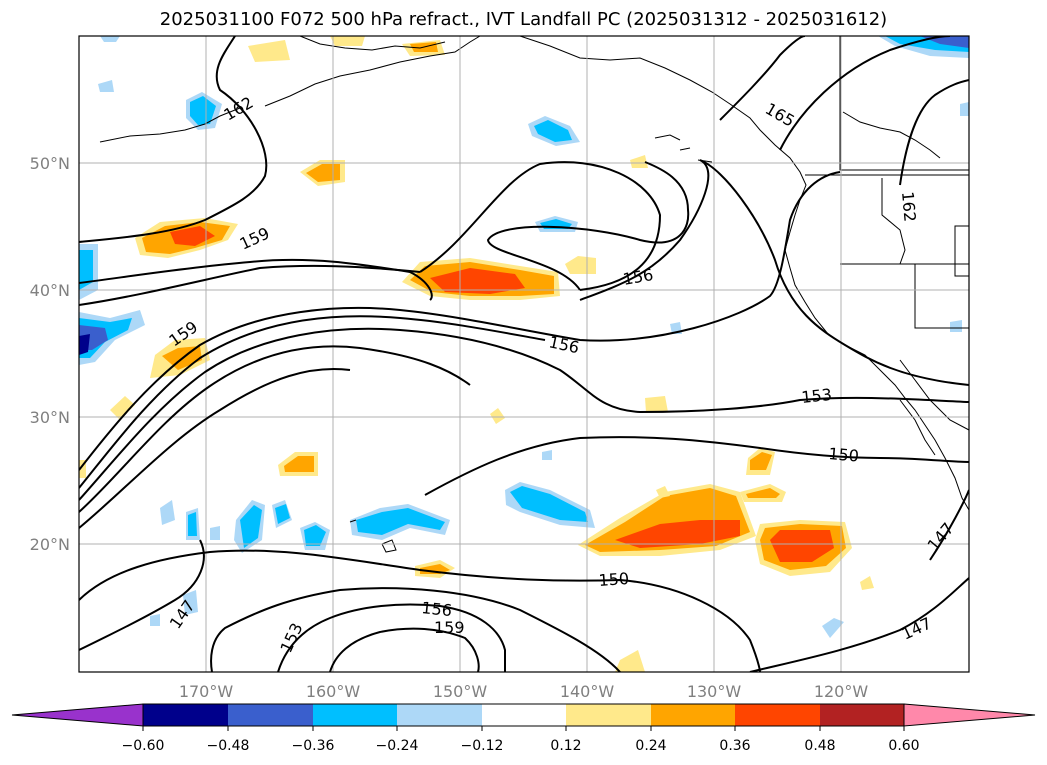 The width and height of the screenshot is (1047, 765). I want to click on colorbar-high-extension, so click(969, 715).